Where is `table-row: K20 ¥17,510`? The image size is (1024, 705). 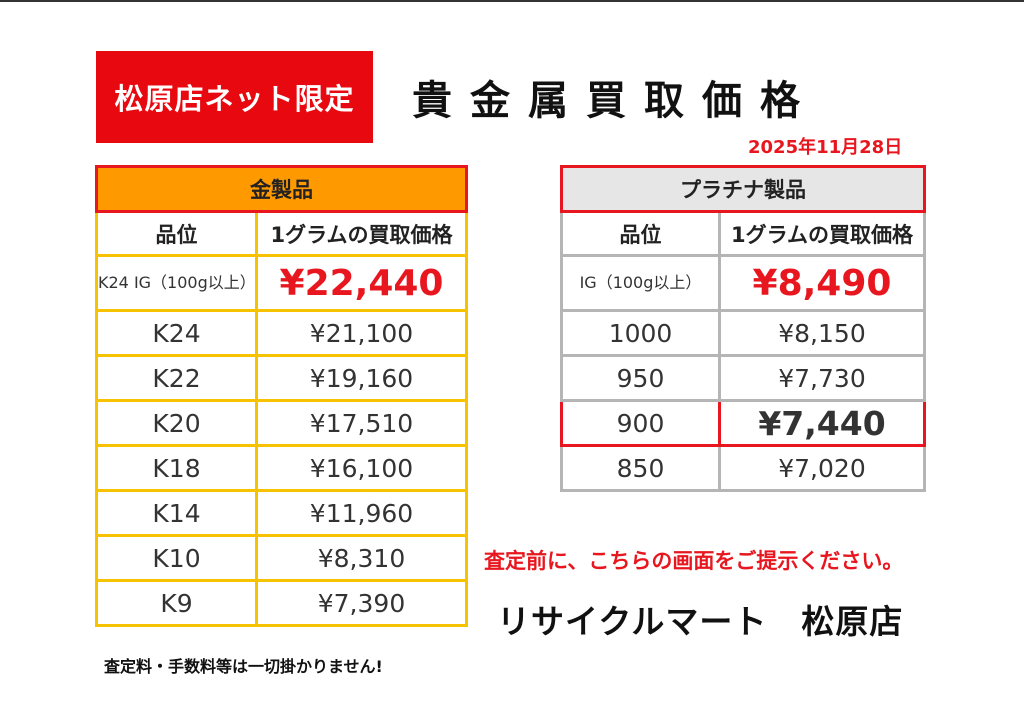 table-row: K20 ¥17,510 is located at coordinates (281, 423).